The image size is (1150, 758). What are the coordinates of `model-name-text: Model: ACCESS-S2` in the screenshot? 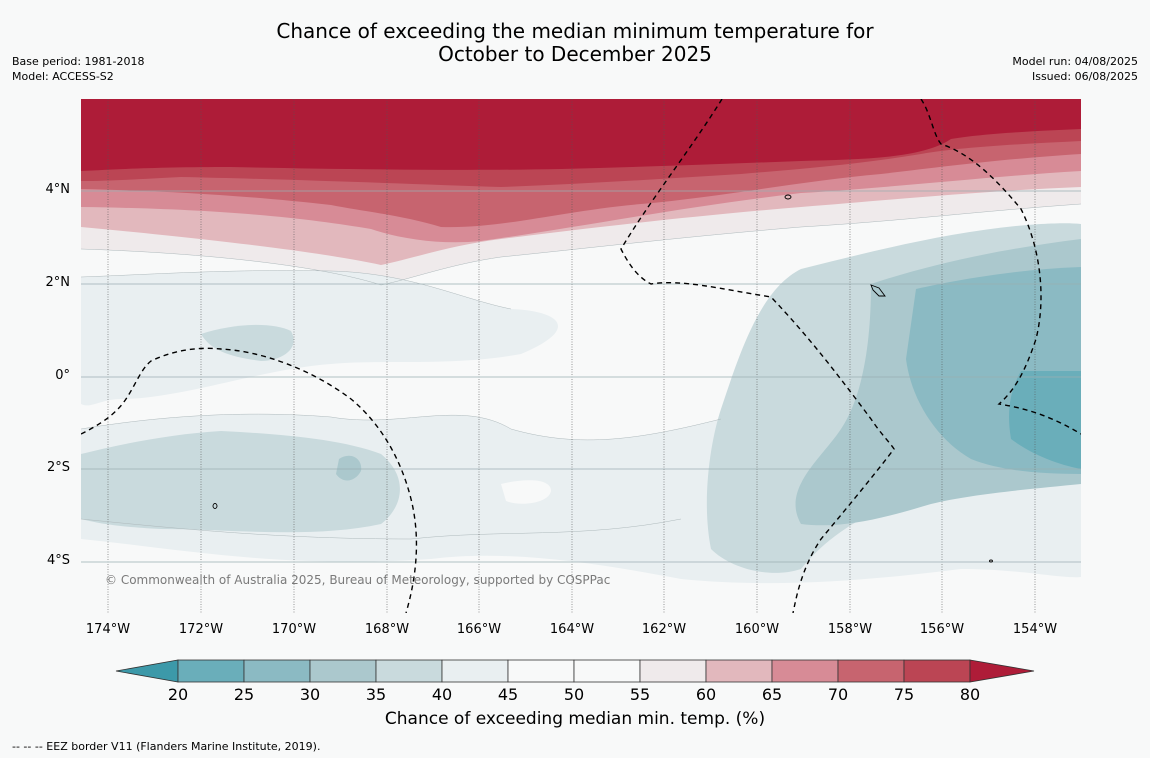 It's located at (63, 76).